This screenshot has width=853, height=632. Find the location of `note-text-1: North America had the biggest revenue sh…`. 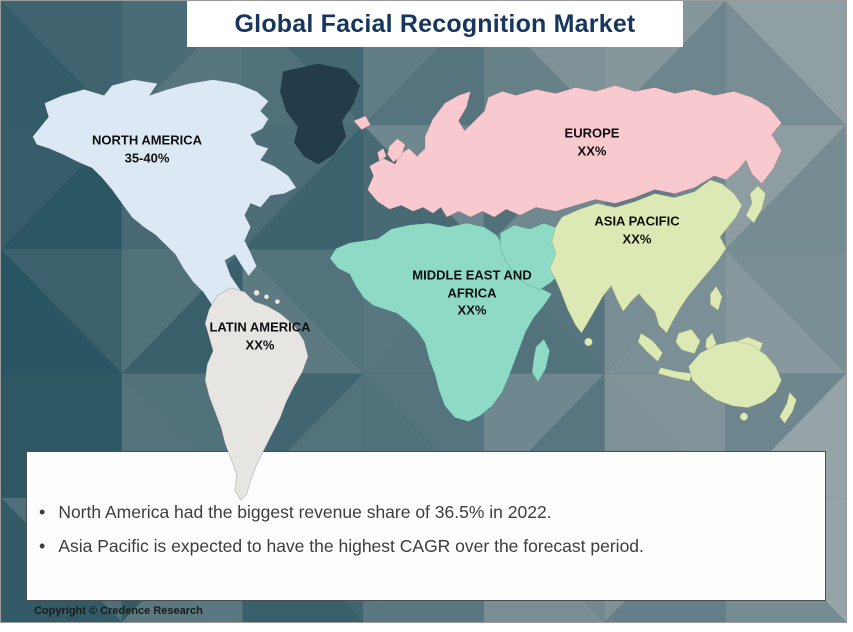

note-text-1: North America had the biggest revenue sh… is located at coordinates (305, 512).